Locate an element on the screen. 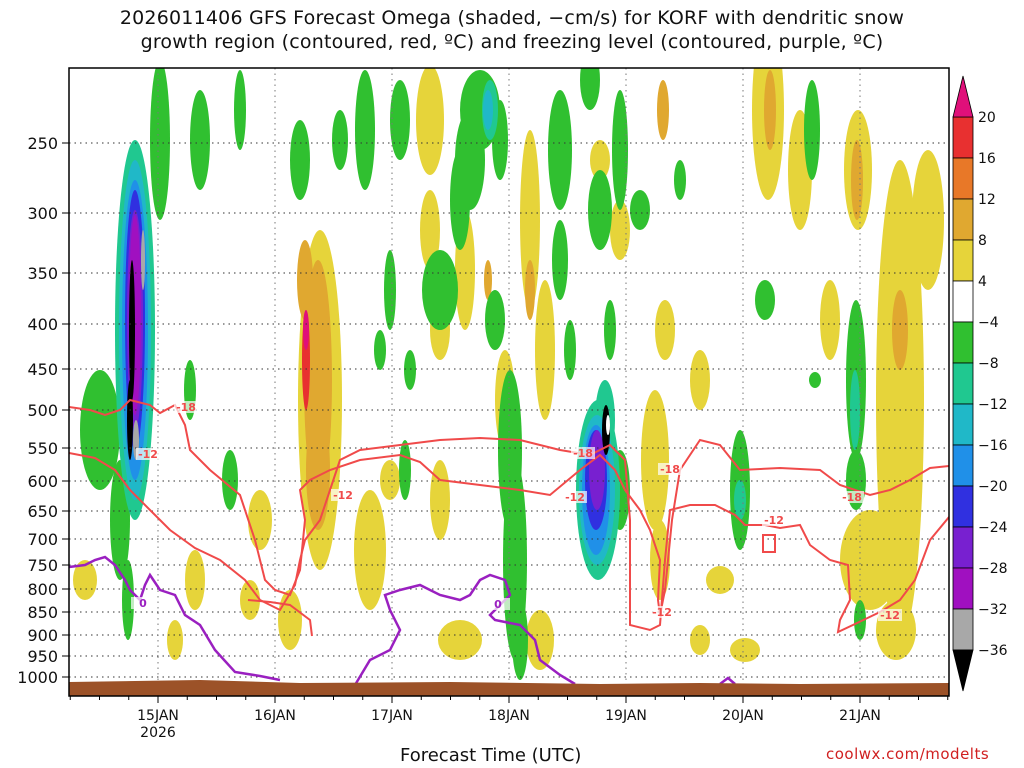 The height and width of the screenshot is (768, 1024). site-credit: coolwx.com/modelts is located at coordinates (908, 754).